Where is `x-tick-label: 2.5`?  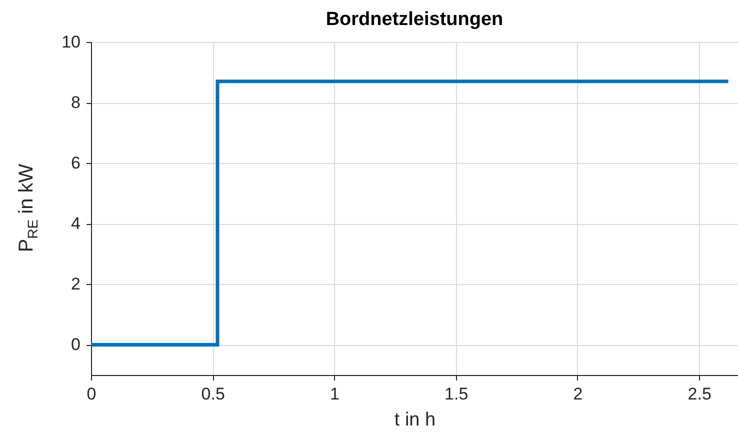
x-tick-label: 2.5 is located at coordinates (700, 394).